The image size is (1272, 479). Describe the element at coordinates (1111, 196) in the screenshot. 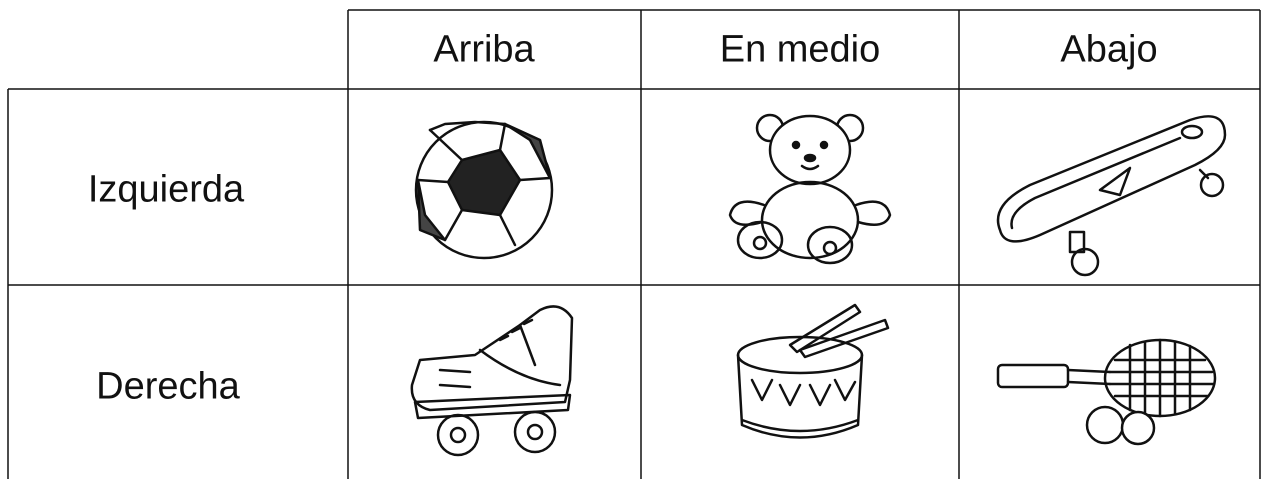

I see `skateboard-icon` at that location.